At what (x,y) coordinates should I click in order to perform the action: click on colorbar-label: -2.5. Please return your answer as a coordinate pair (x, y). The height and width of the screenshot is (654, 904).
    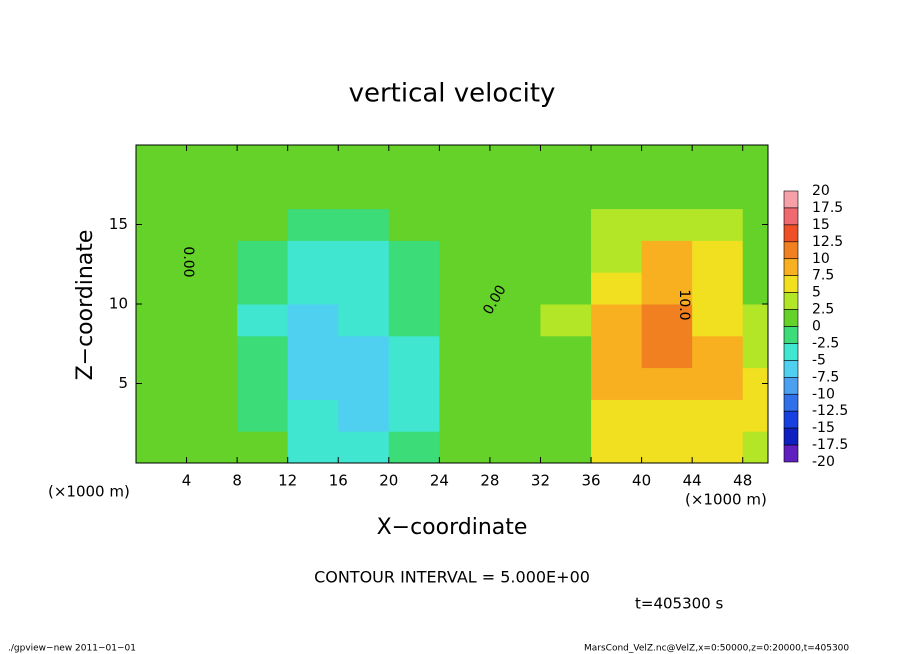
    Looking at the image, I should click on (825, 343).